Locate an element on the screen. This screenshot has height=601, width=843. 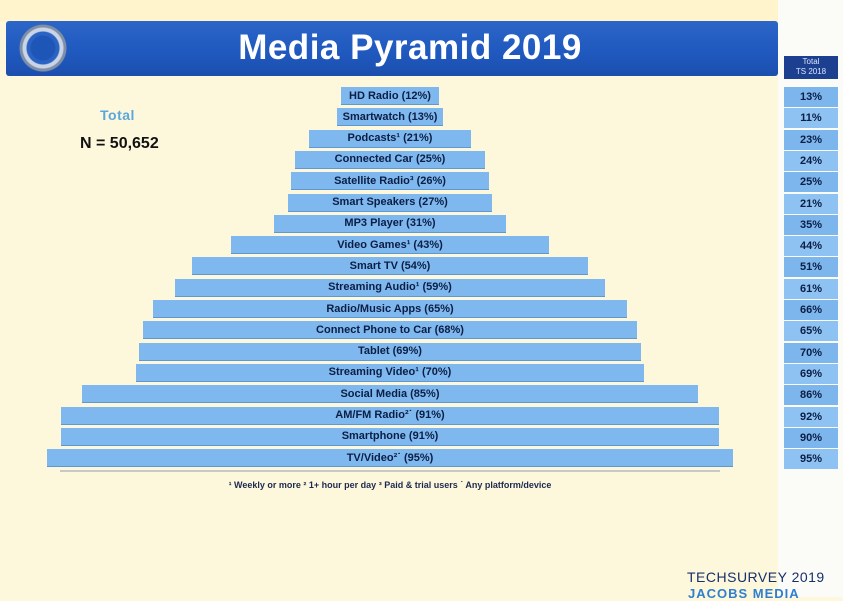
pyramid-bar: Podcasts¹ (21%) is located at coordinates (390, 138).